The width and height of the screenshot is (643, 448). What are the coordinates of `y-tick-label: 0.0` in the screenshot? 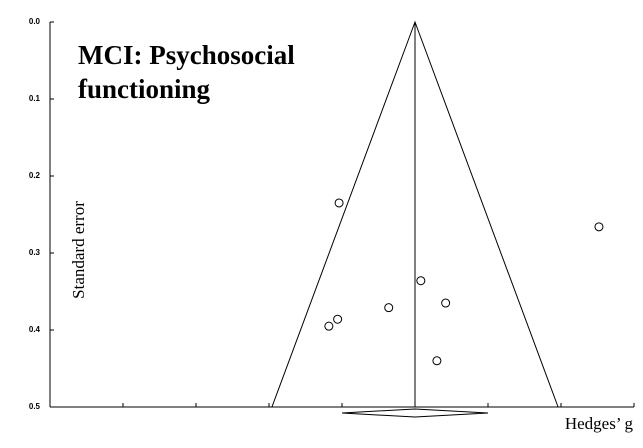 It's located at (35, 21).